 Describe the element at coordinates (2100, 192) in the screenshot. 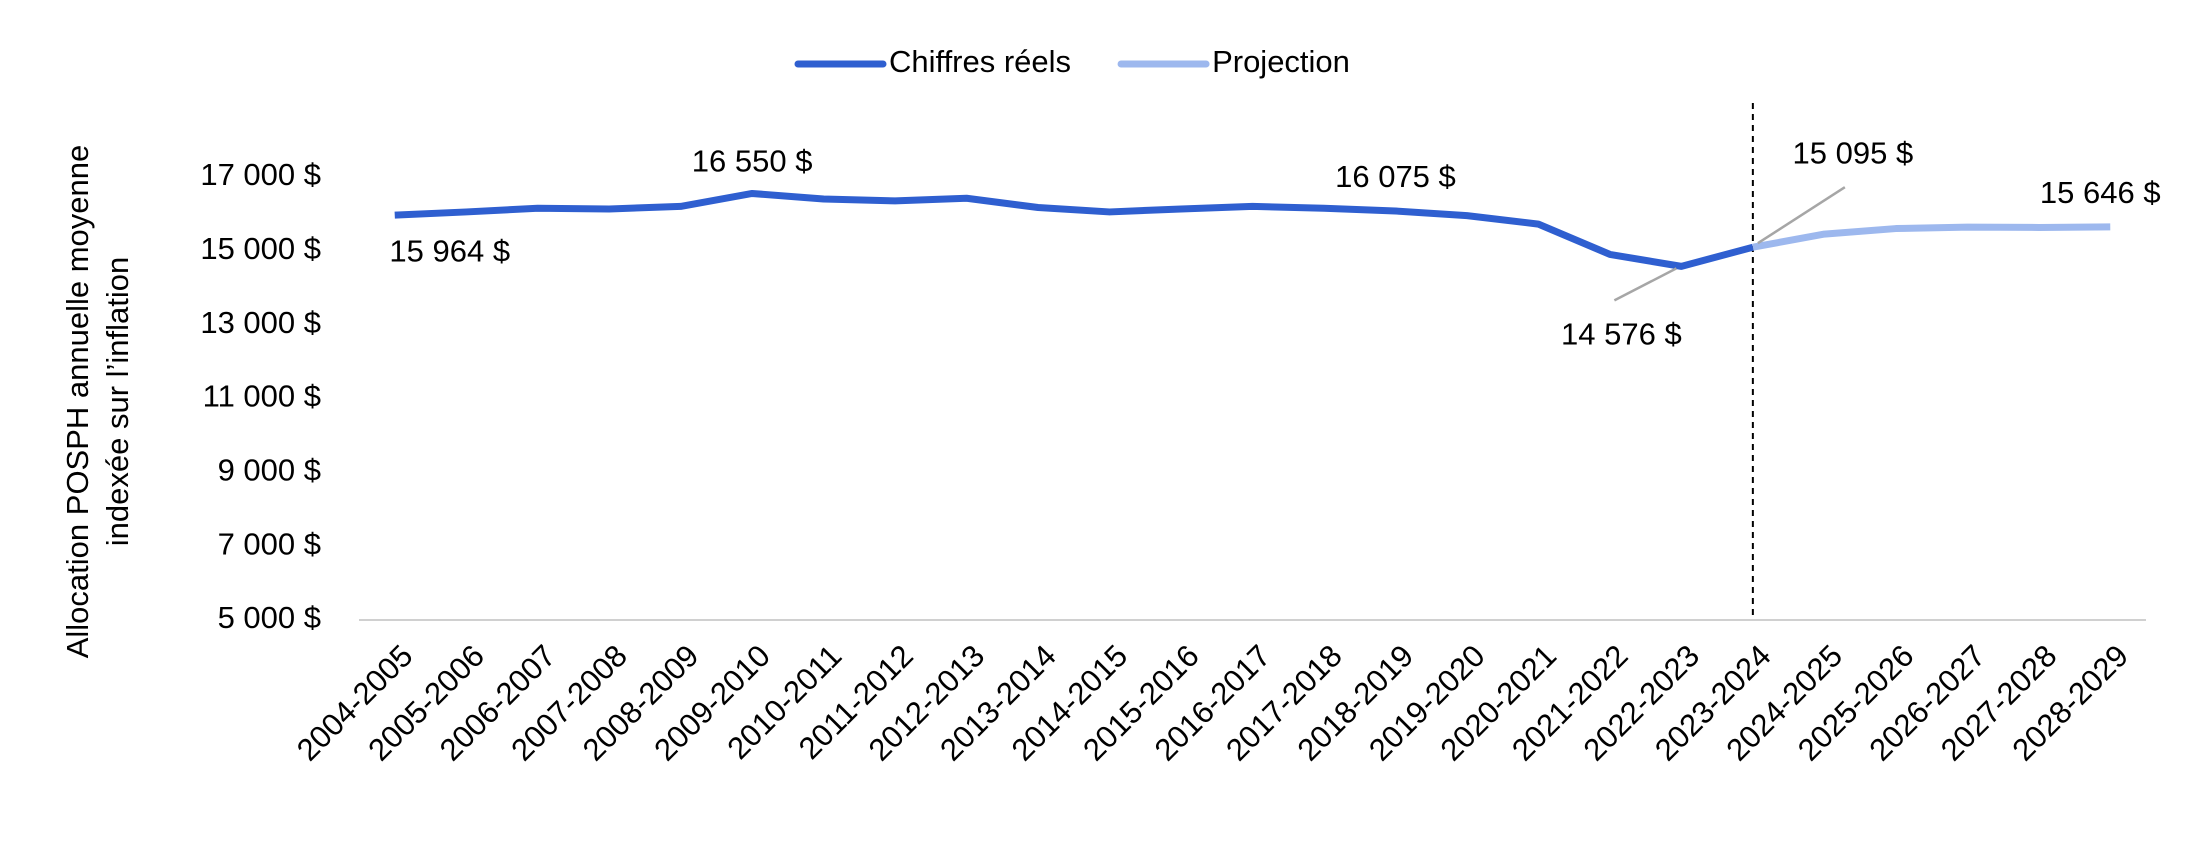

I see `data-label: 15 646 $` at that location.